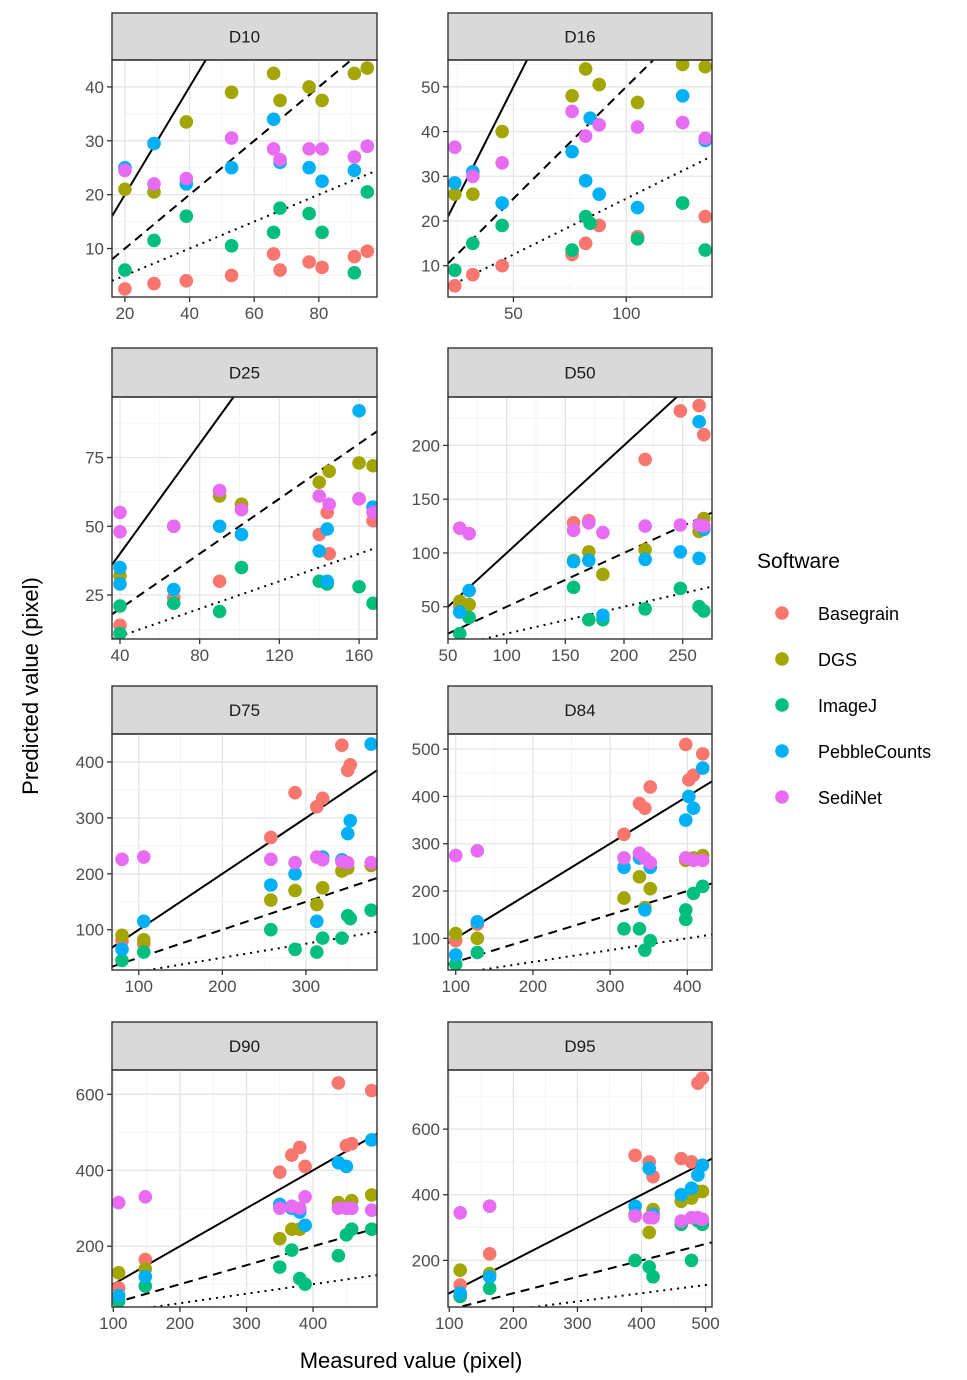  I want to click on x-tick-label: 500, so click(705, 1323).